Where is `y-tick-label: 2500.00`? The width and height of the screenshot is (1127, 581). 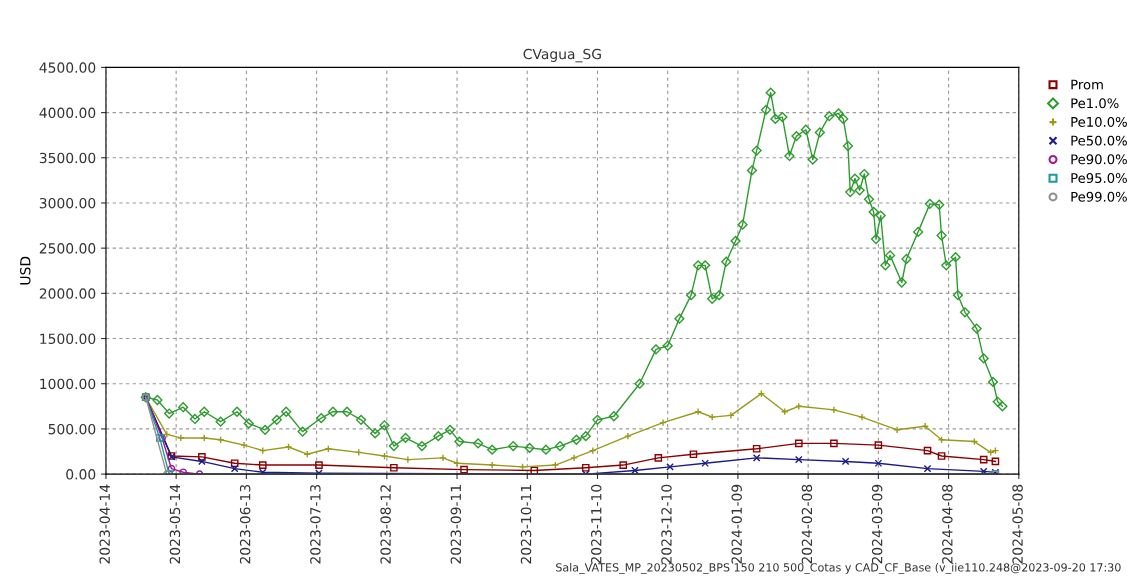 y-tick-label: 2500.00 is located at coordinates (67, 248).